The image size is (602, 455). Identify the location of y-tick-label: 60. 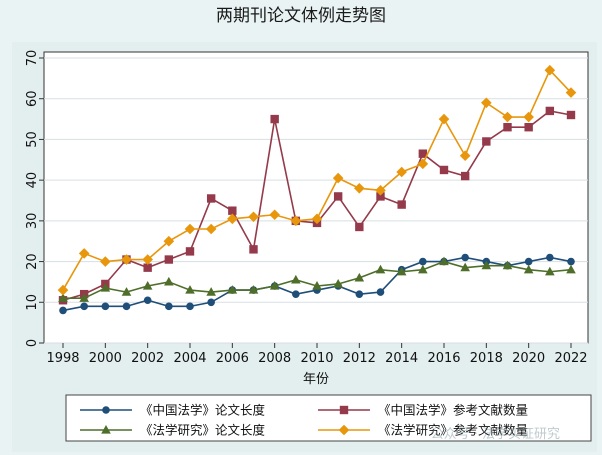
(32, 98).